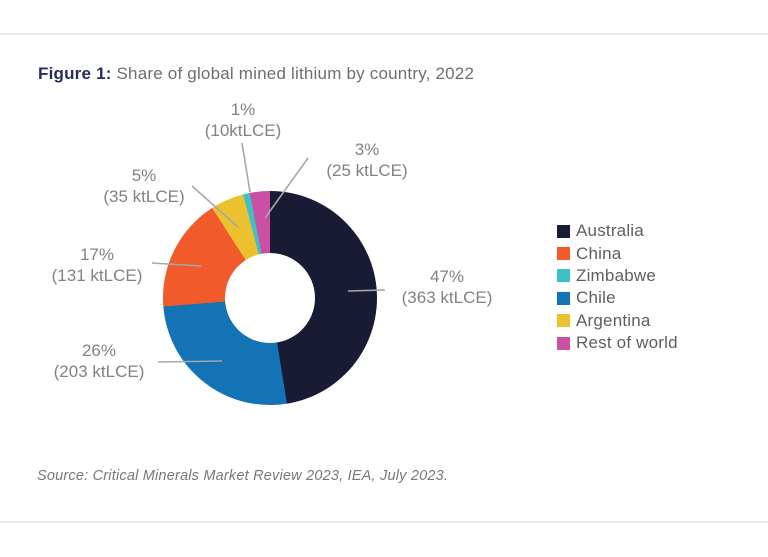  I want to click on donut-hole, so click(270, 298).